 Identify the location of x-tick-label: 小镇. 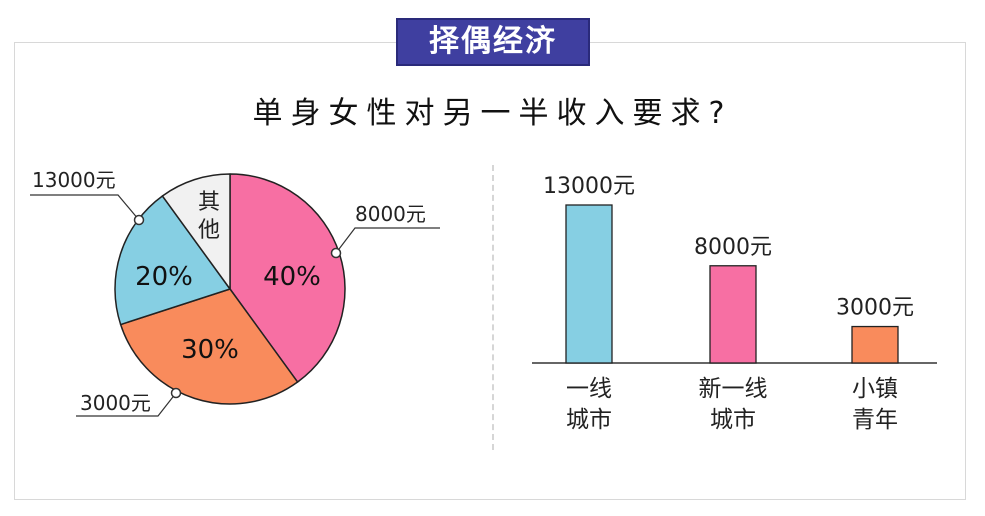
(875, 389).